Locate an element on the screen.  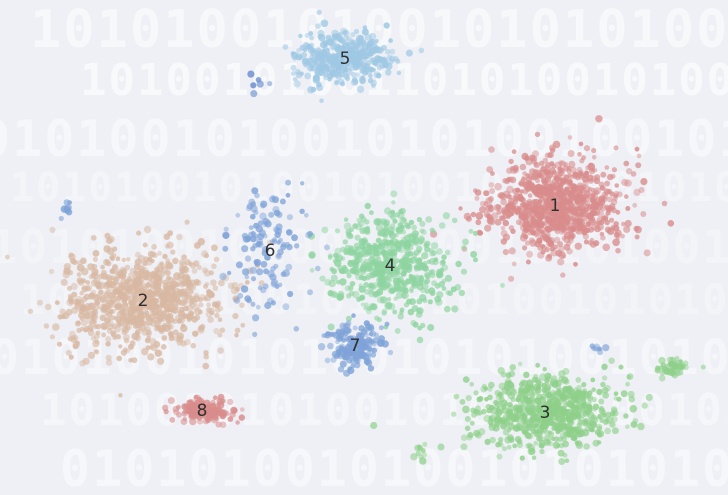
cluster-label: 2 is located at coordinates (143, 301).